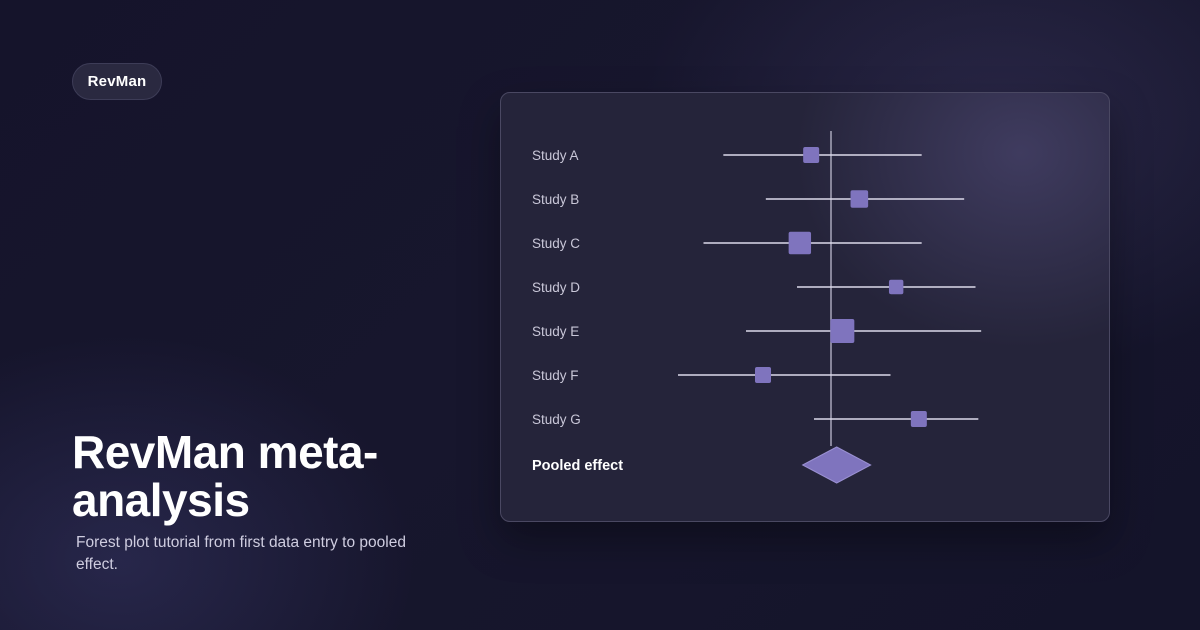 The image size is (1200, 630). I want to click on effect-marker-study-c, so click(800, 243).